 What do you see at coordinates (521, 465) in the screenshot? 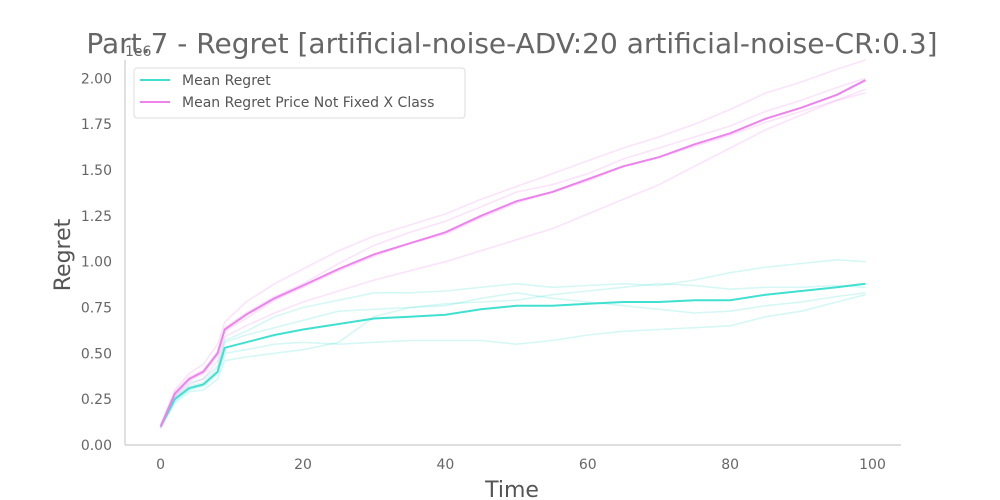
I see `x-axis-ticks: 0 20 40 60 80 100` at bounding box center [521, 465].